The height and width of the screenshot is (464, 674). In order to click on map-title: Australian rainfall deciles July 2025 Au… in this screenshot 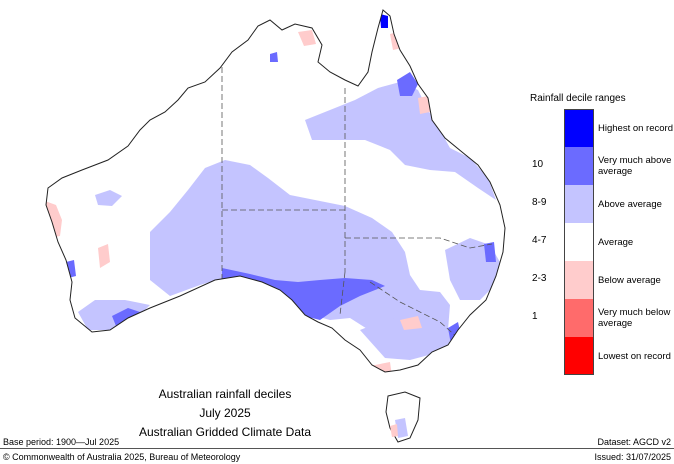, I will do `click(225, 413)`.